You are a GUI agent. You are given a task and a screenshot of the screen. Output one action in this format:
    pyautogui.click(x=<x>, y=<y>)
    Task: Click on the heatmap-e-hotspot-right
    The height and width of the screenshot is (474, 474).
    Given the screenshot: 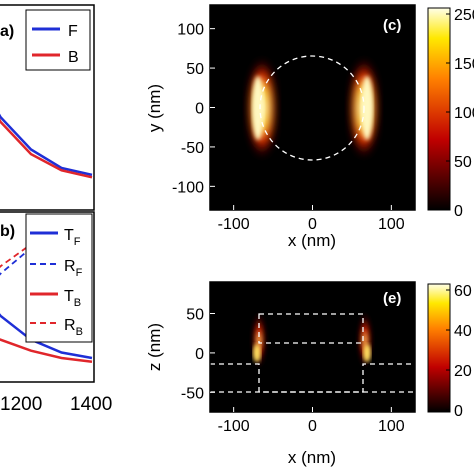 What is the action you would take?
    pyautogui.click(x=365, y=340)
    